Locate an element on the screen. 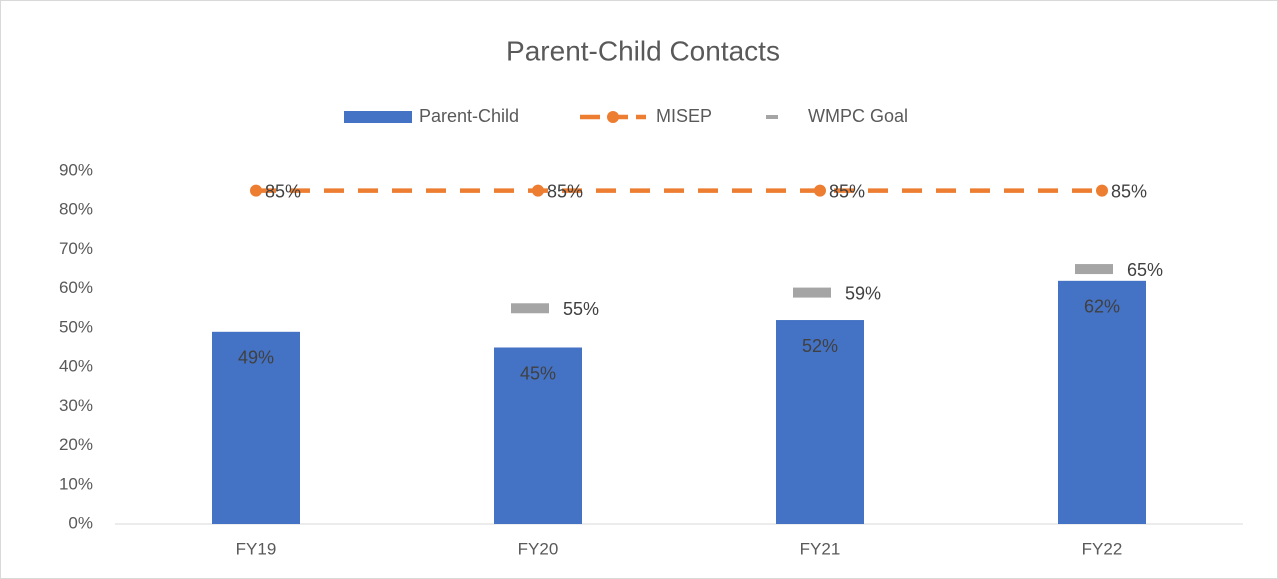 This screenshot has height=579, width=1278. y-tick-label: 90% is located at coordinates (76, 169).